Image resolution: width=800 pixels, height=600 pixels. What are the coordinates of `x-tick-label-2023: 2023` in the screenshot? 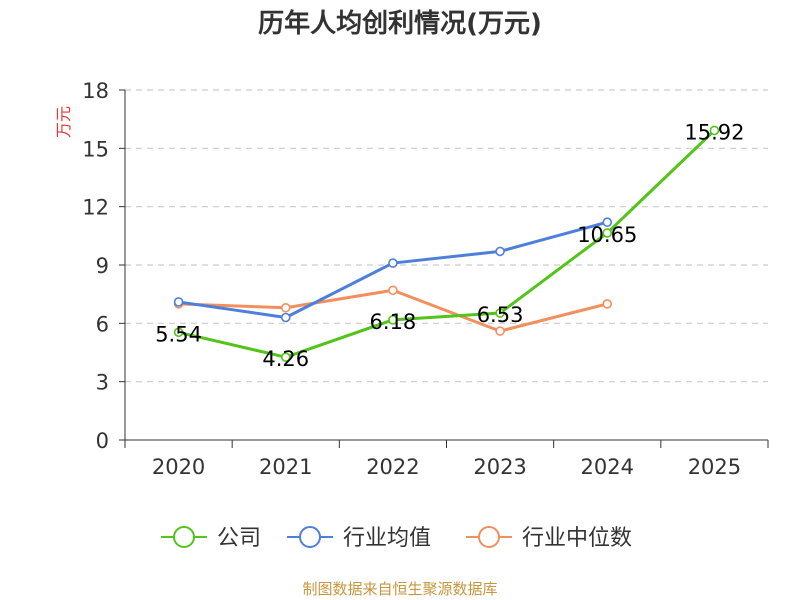 It's located at (499, 467).